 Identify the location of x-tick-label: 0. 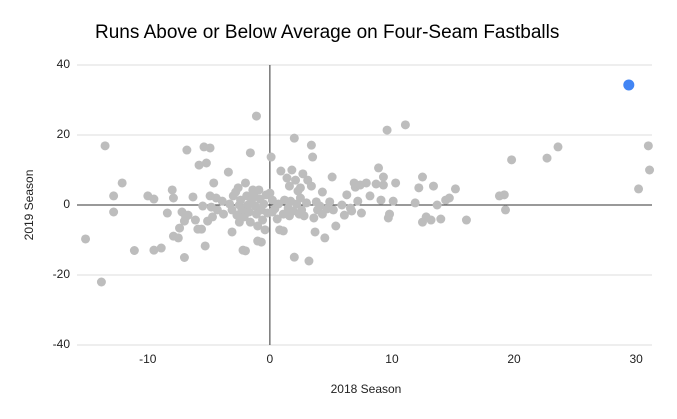
(270, 359).